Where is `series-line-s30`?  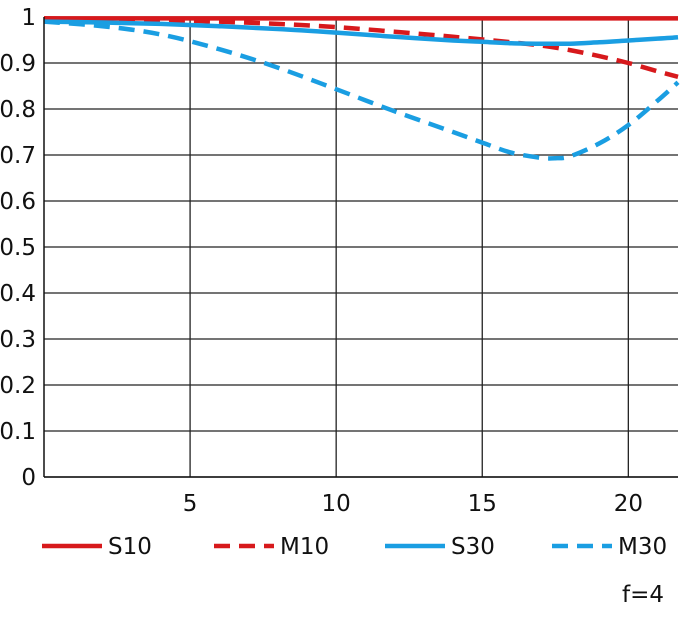 series-line-s30 is located at coordinates (361, 33).